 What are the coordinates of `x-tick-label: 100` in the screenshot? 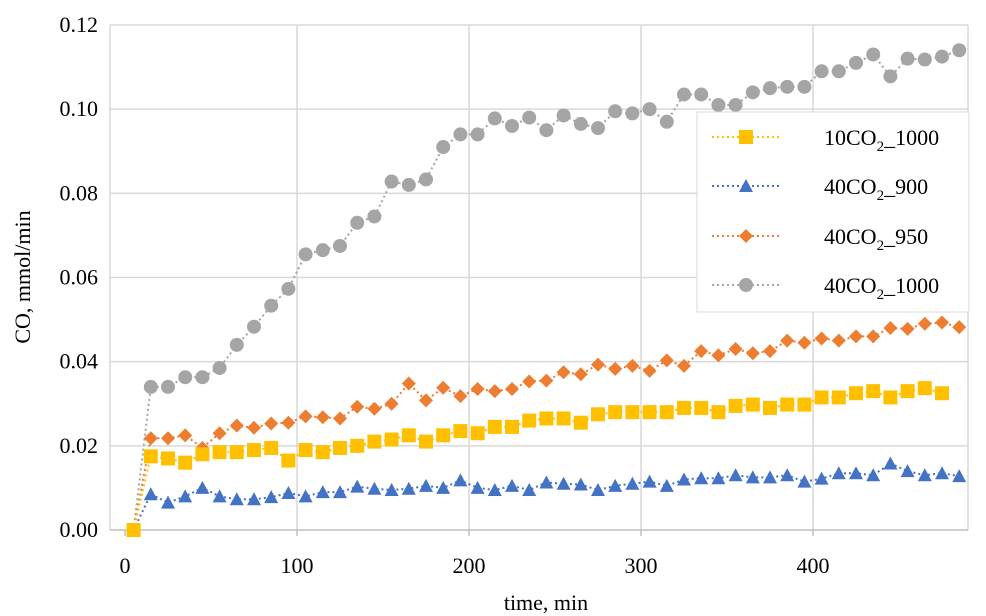 It's located at (297, 565).